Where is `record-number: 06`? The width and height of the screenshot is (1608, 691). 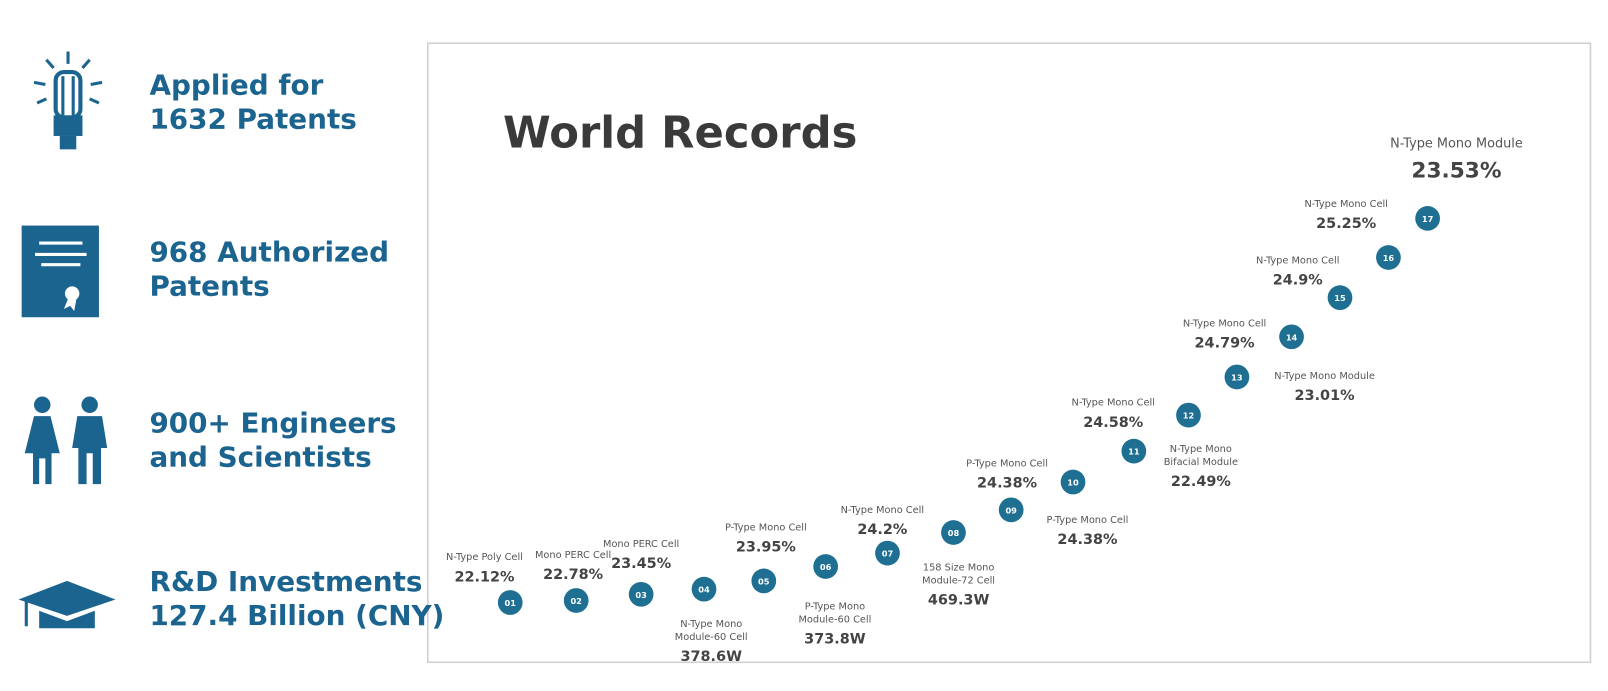 record-number: 06 is located at coordinates (826, 567).